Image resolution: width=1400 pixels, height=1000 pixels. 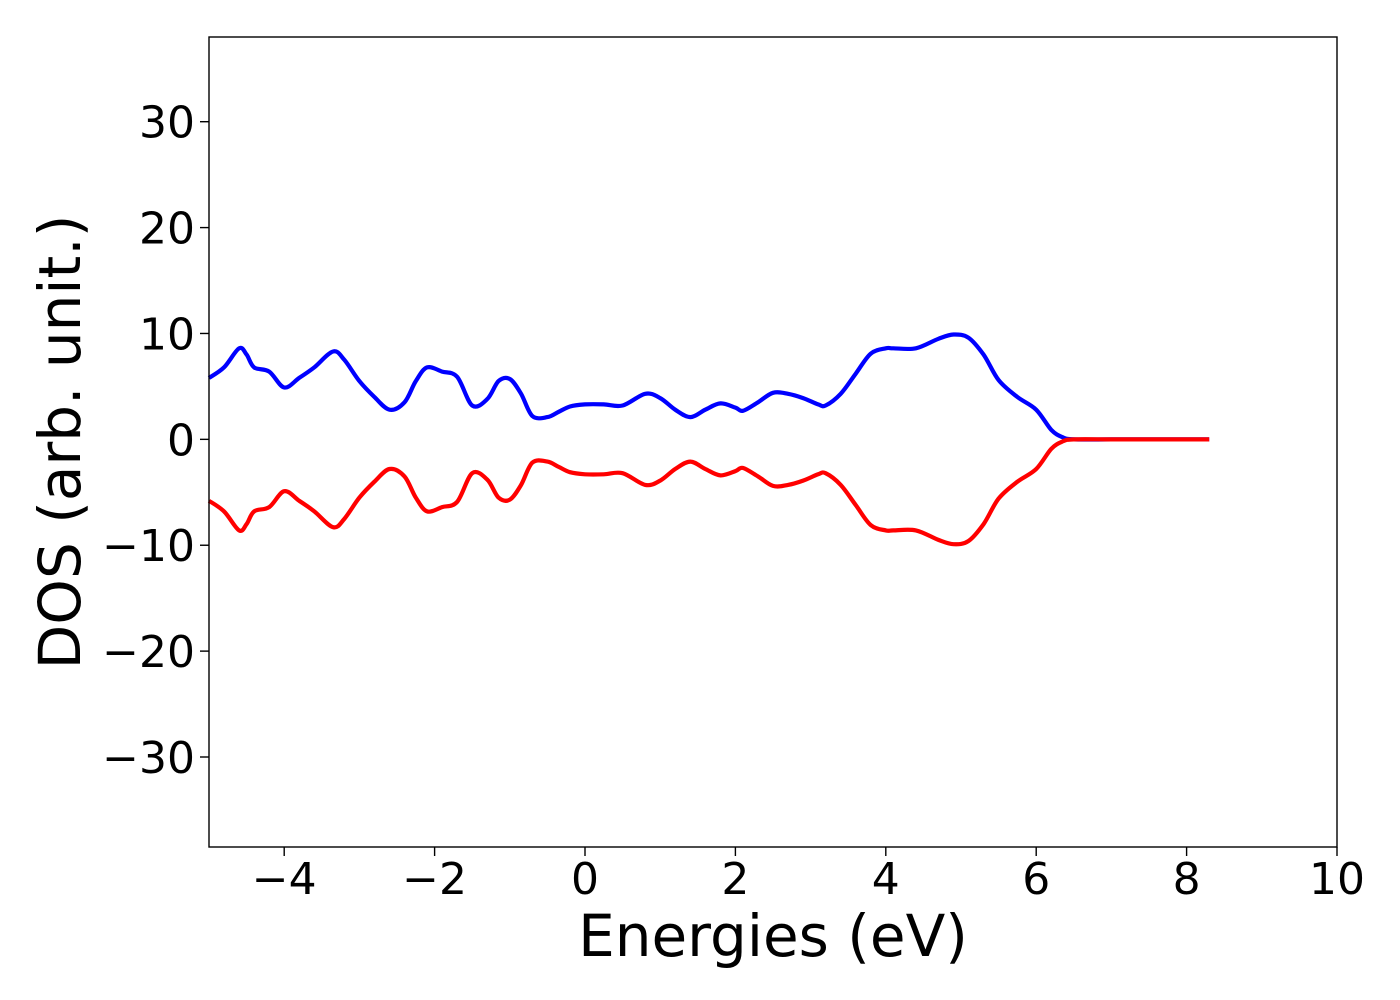 I want to click on y-tick-label: 10, so click(x=167, y=334).